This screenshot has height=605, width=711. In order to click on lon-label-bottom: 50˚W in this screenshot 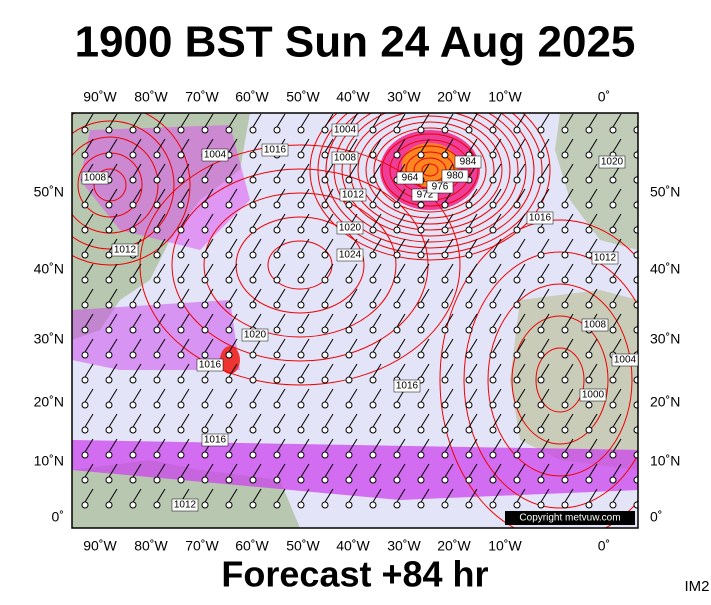, I will do `click(303, 546)`.